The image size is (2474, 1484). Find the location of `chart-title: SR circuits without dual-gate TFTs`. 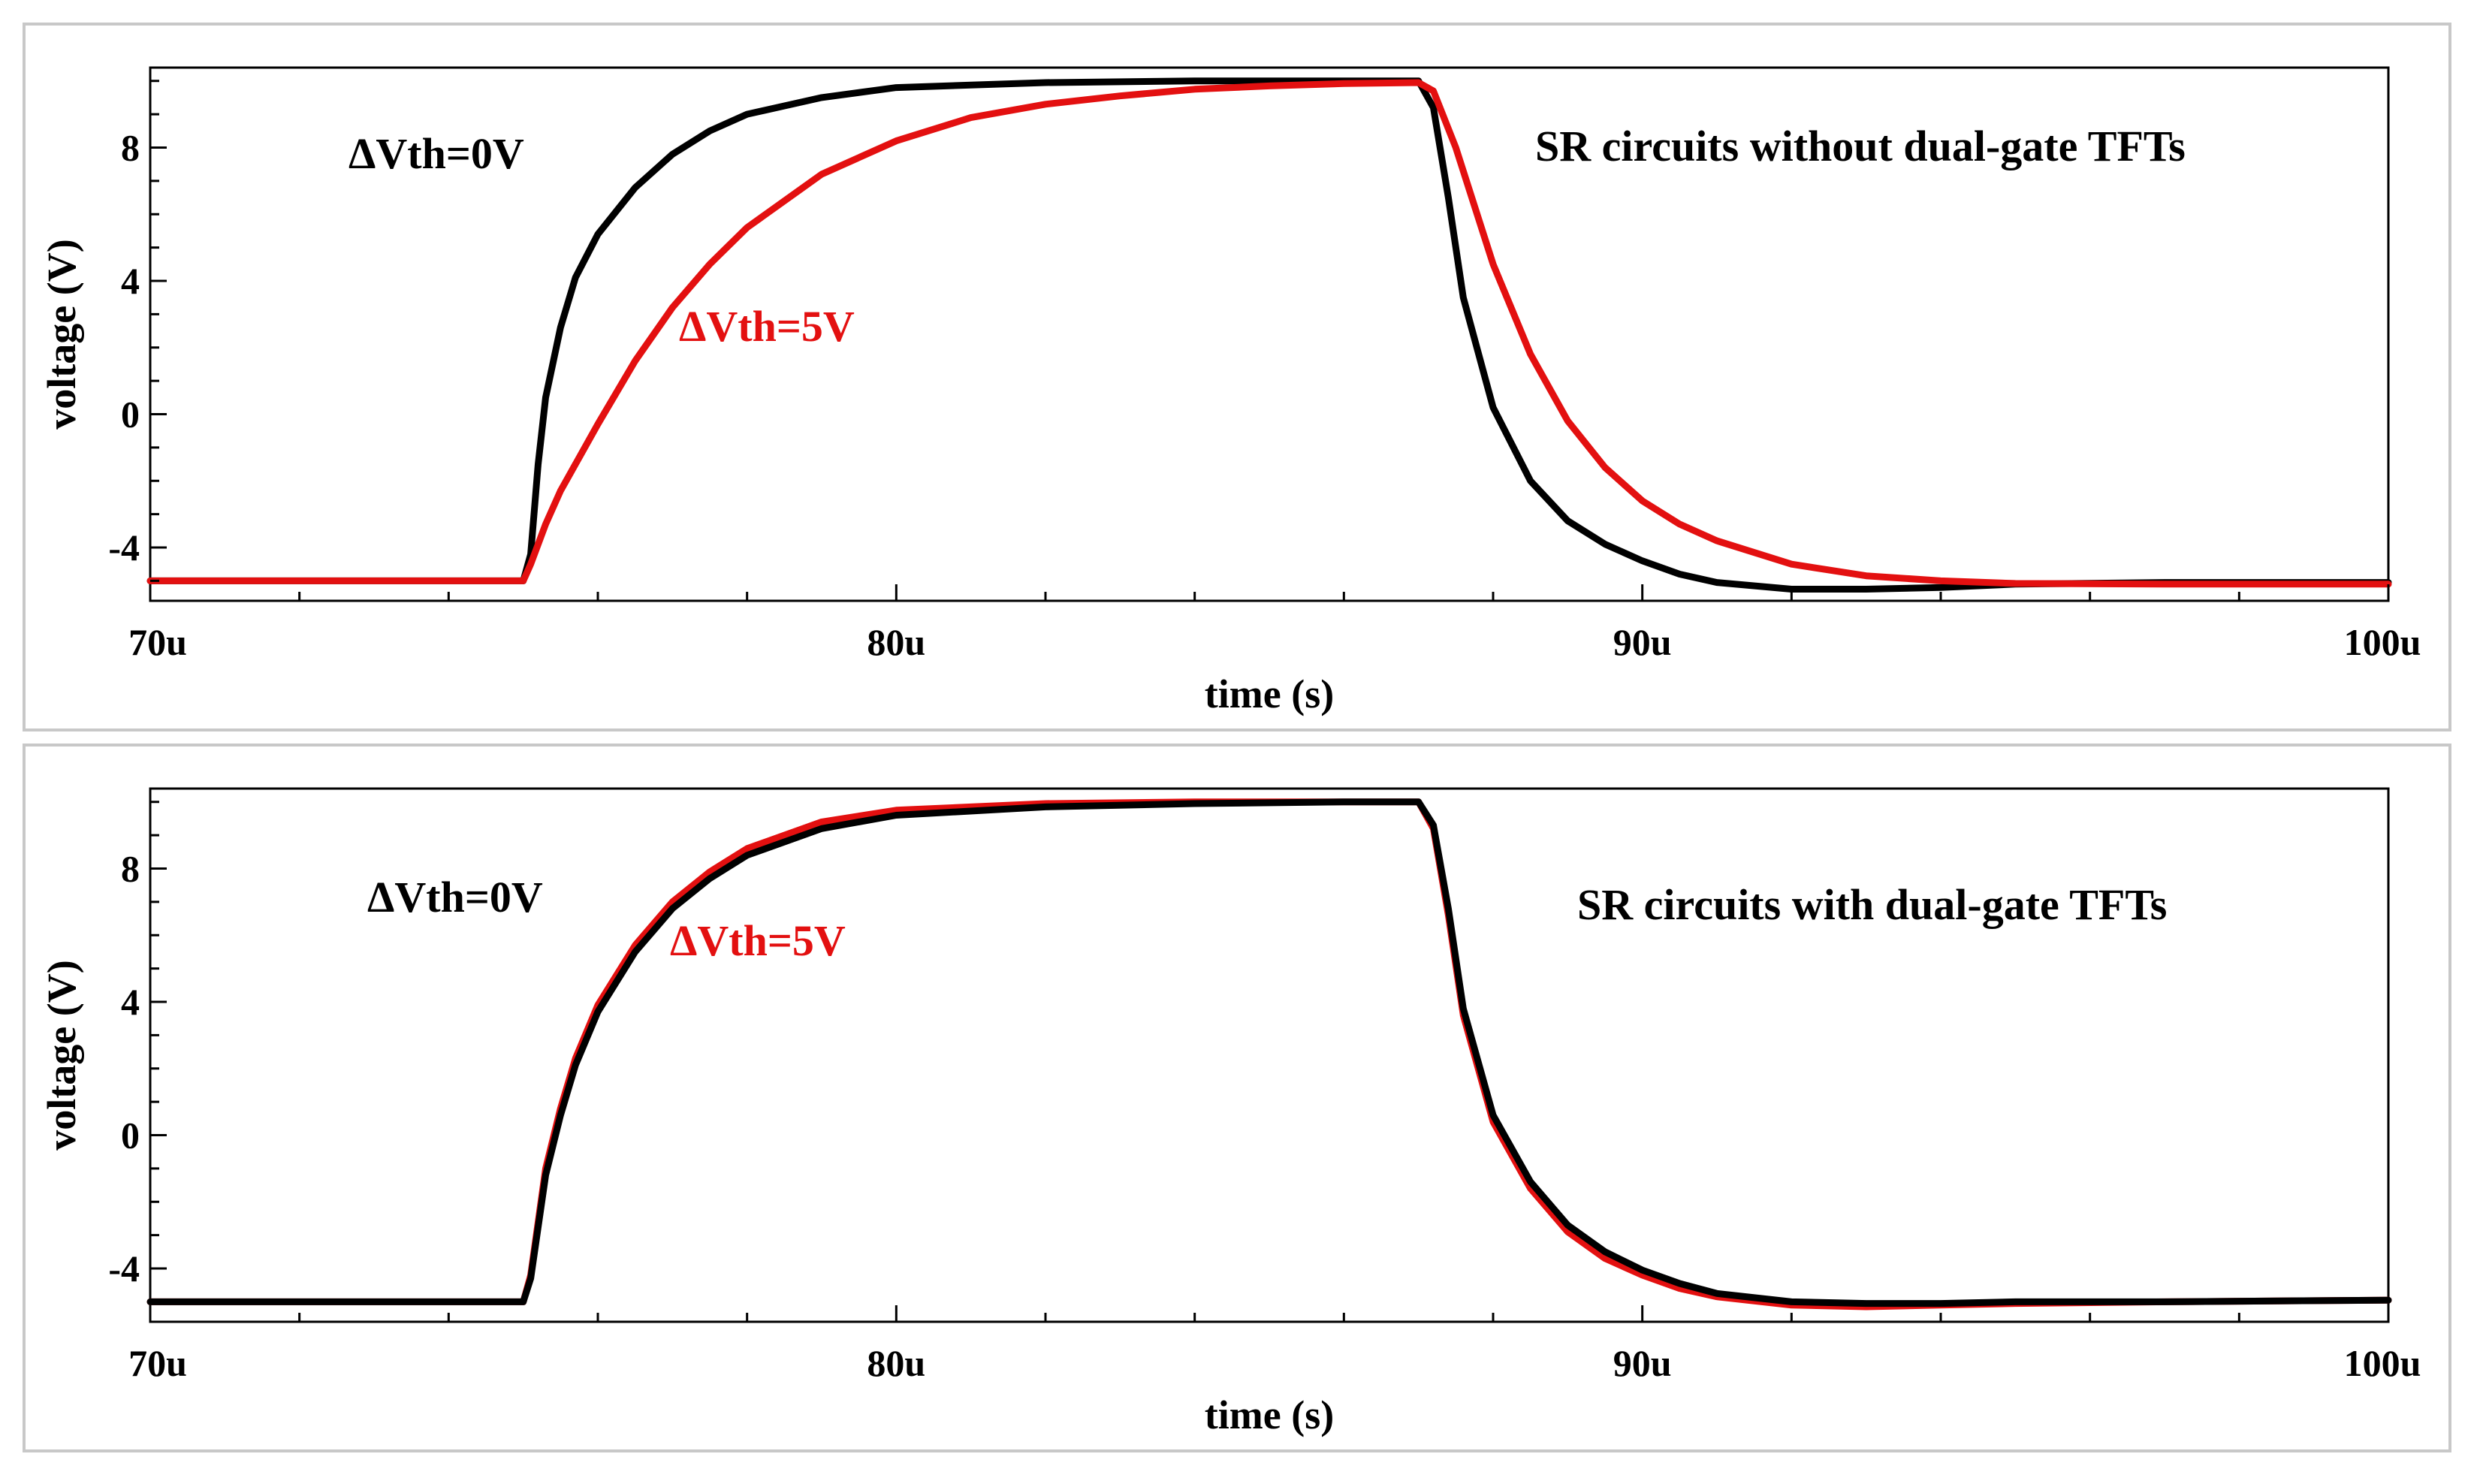

chart-title: SR circuits without dual-gate TFTs is located at coordinates (1860, 146).